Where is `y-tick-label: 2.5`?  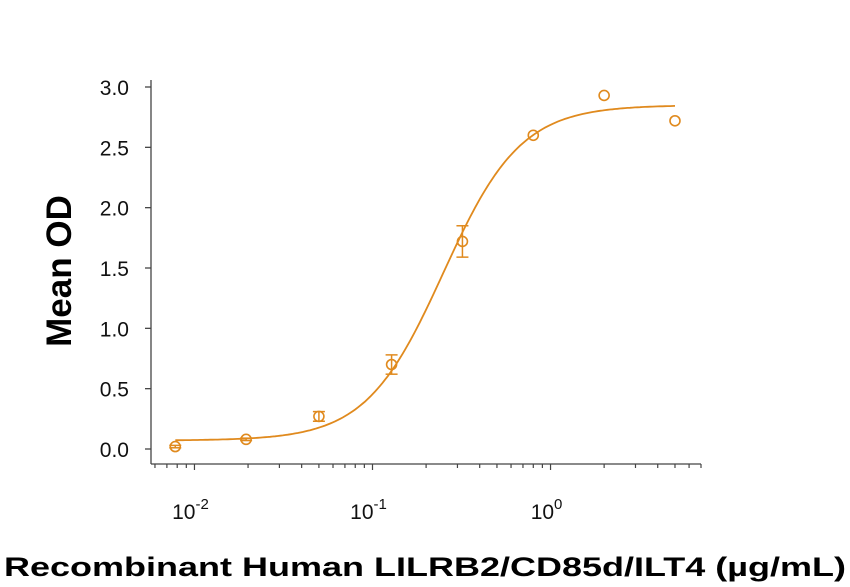 y-tick-label: 2.5 is located at coordinates (114, 148).